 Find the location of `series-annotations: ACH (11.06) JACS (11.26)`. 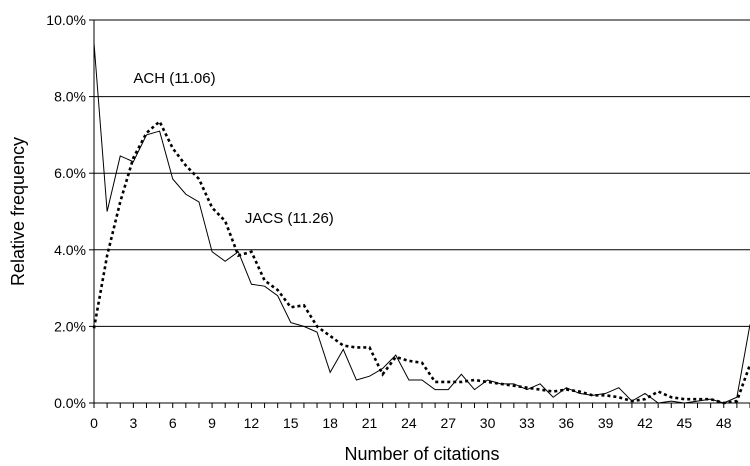

series-annotations: ACH (11.06) JACS (11.26) is located at coordinates (233, 148).